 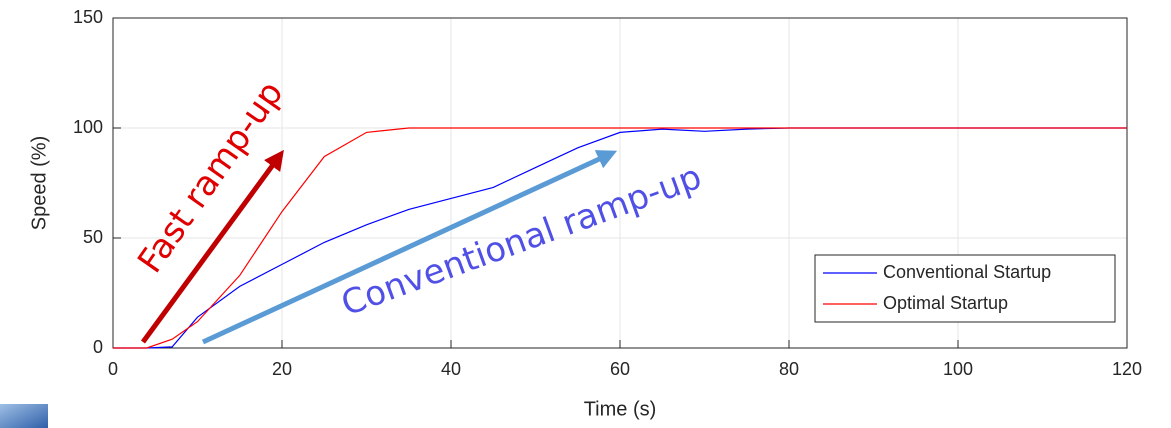 I want to click on x-tick-label: 60, so click(x=620, y=369).